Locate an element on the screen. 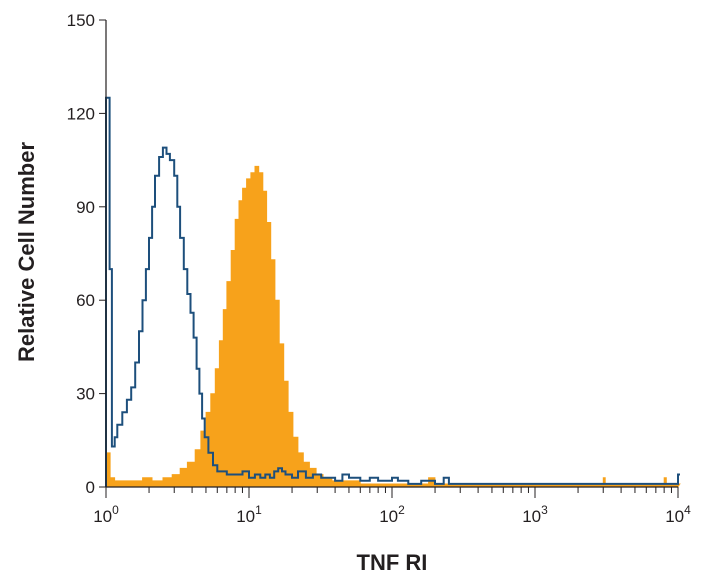 The height and width of the screenshot is (584, 704). y-tick-label: 30 is located at coordinates (85, 394).